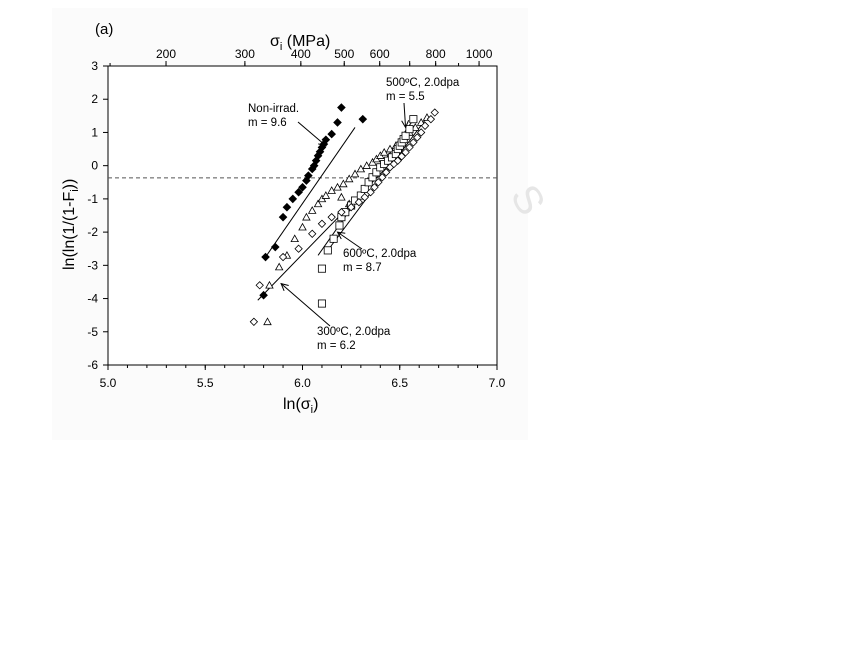 The height and width of the screenshot is (665, 868). Describe the element at coordinates (354, 339) in the screenshot. I see `annotation-label: 300ºC, 2.0dpa m = 6.2` at that location.